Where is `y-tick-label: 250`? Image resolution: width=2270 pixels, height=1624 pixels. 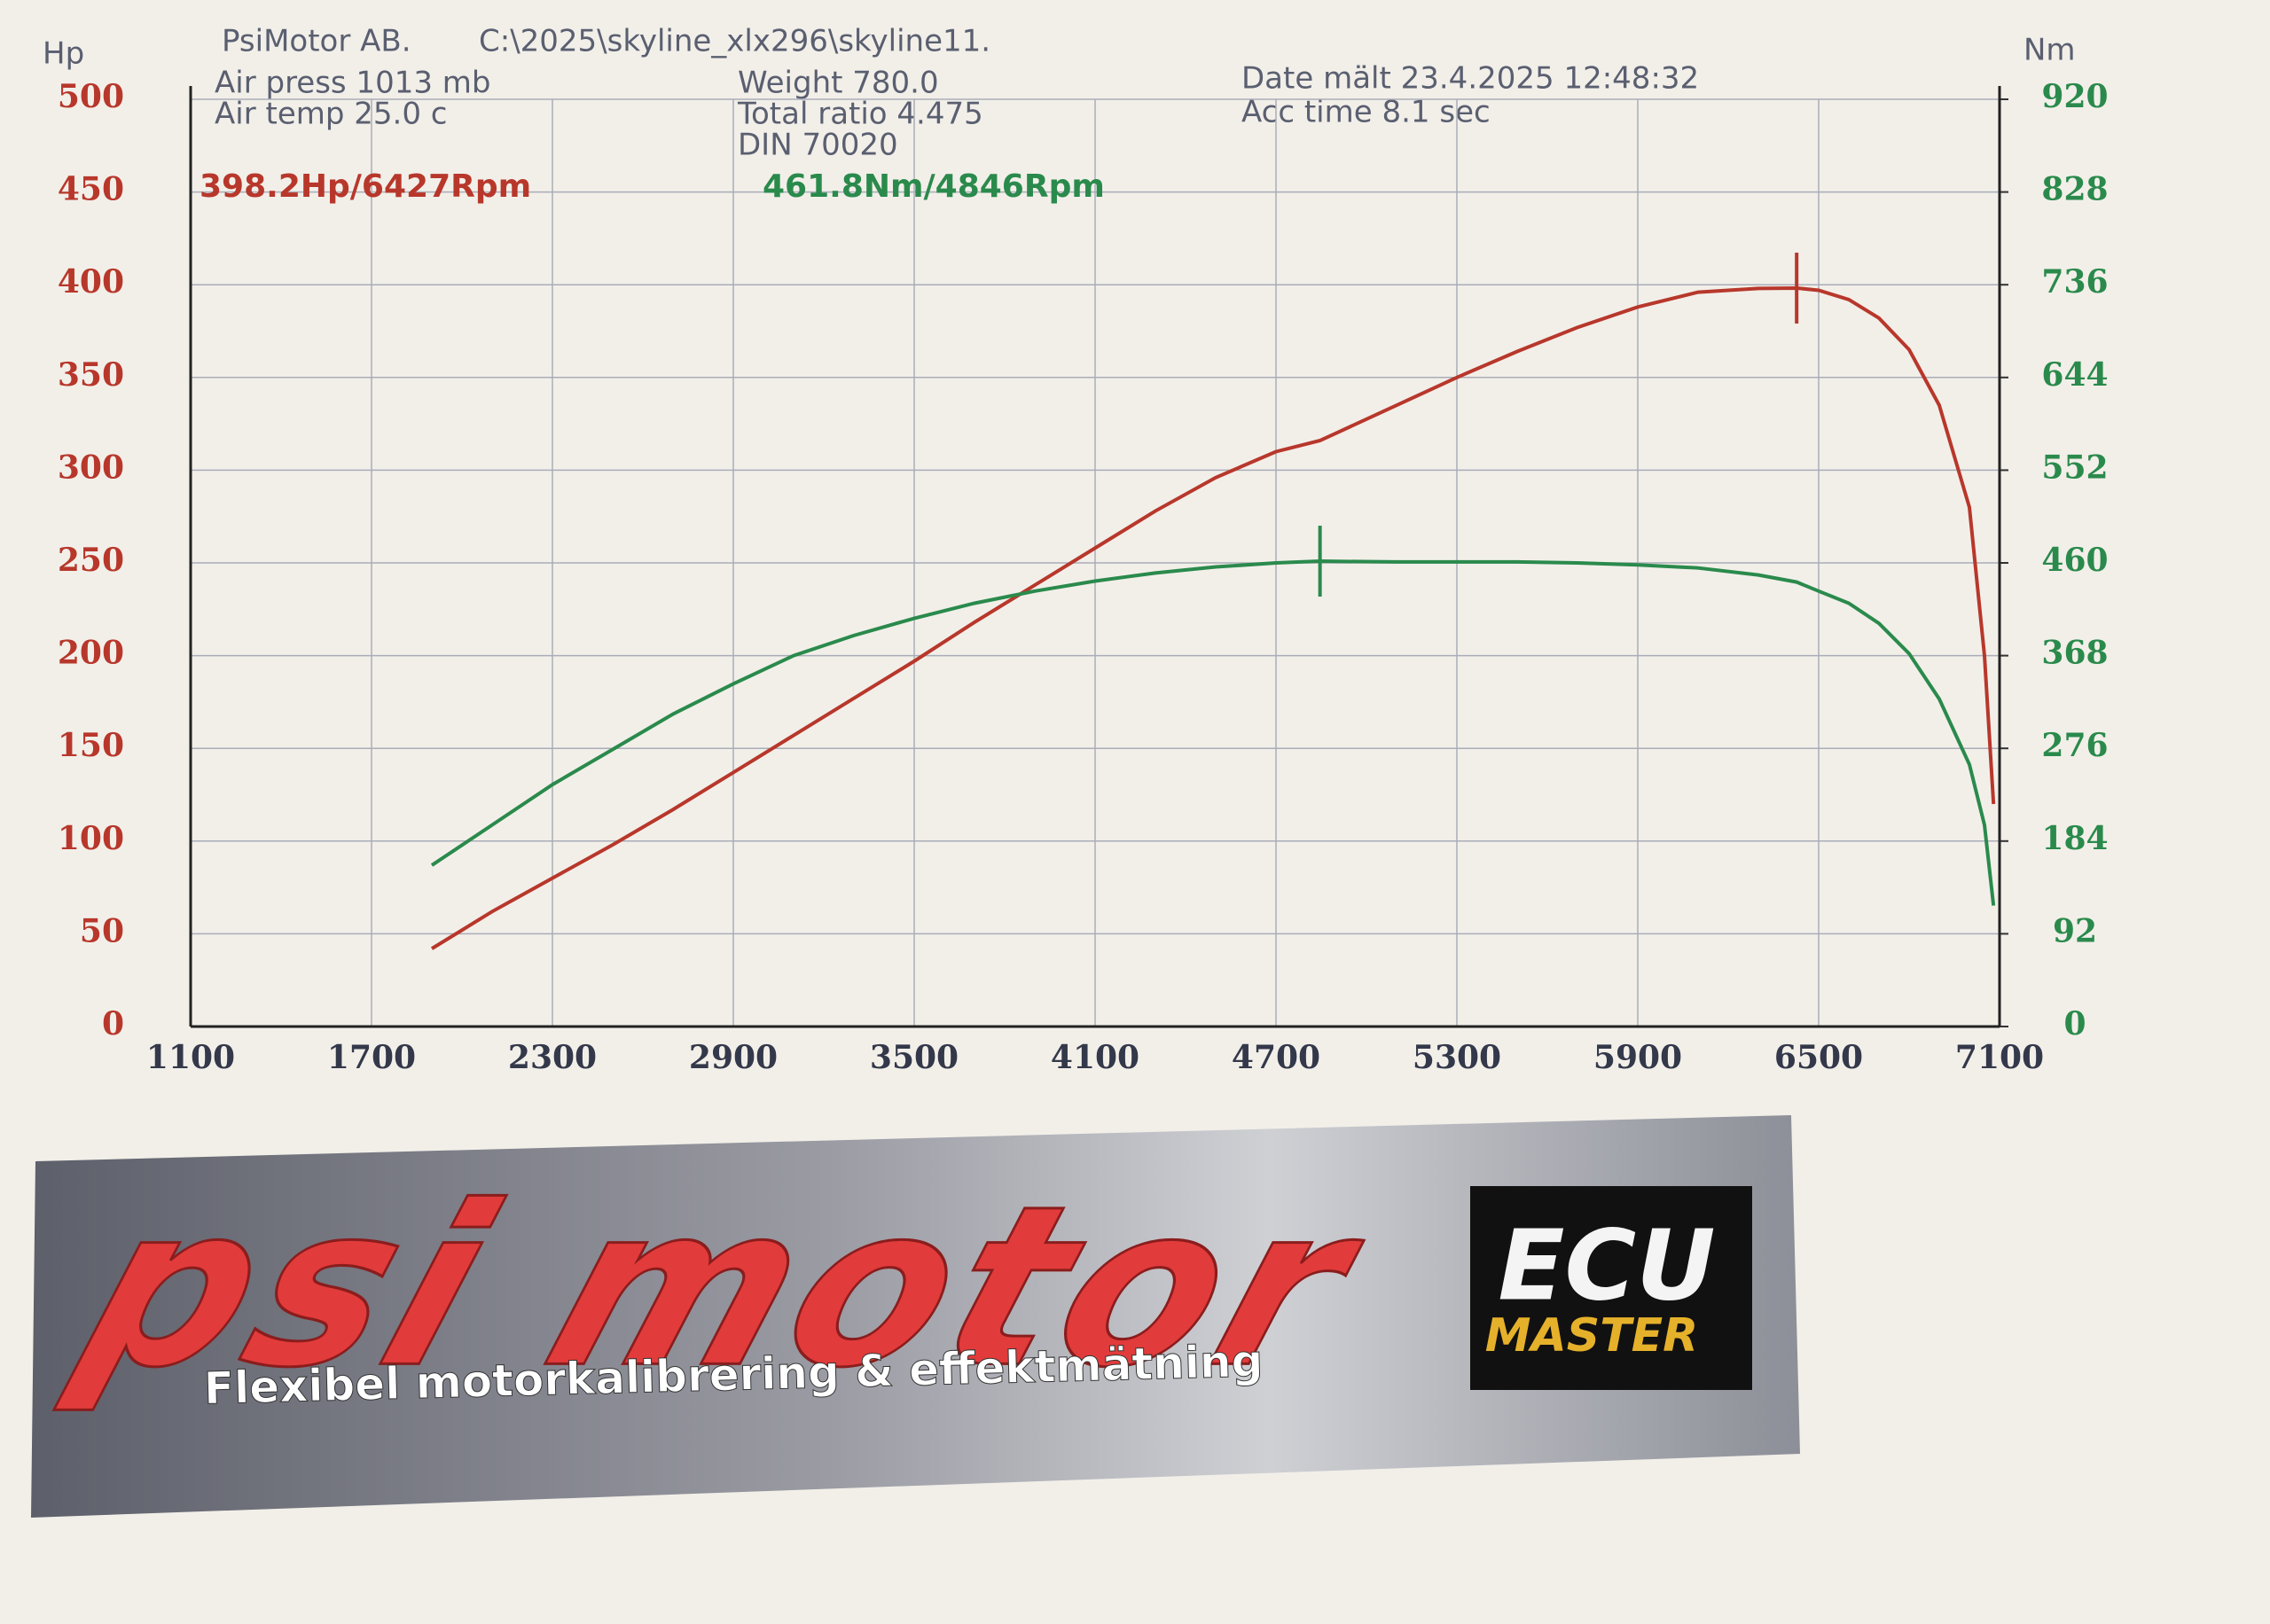 y-tick-label: 250 is located at coordinates (91, 560).